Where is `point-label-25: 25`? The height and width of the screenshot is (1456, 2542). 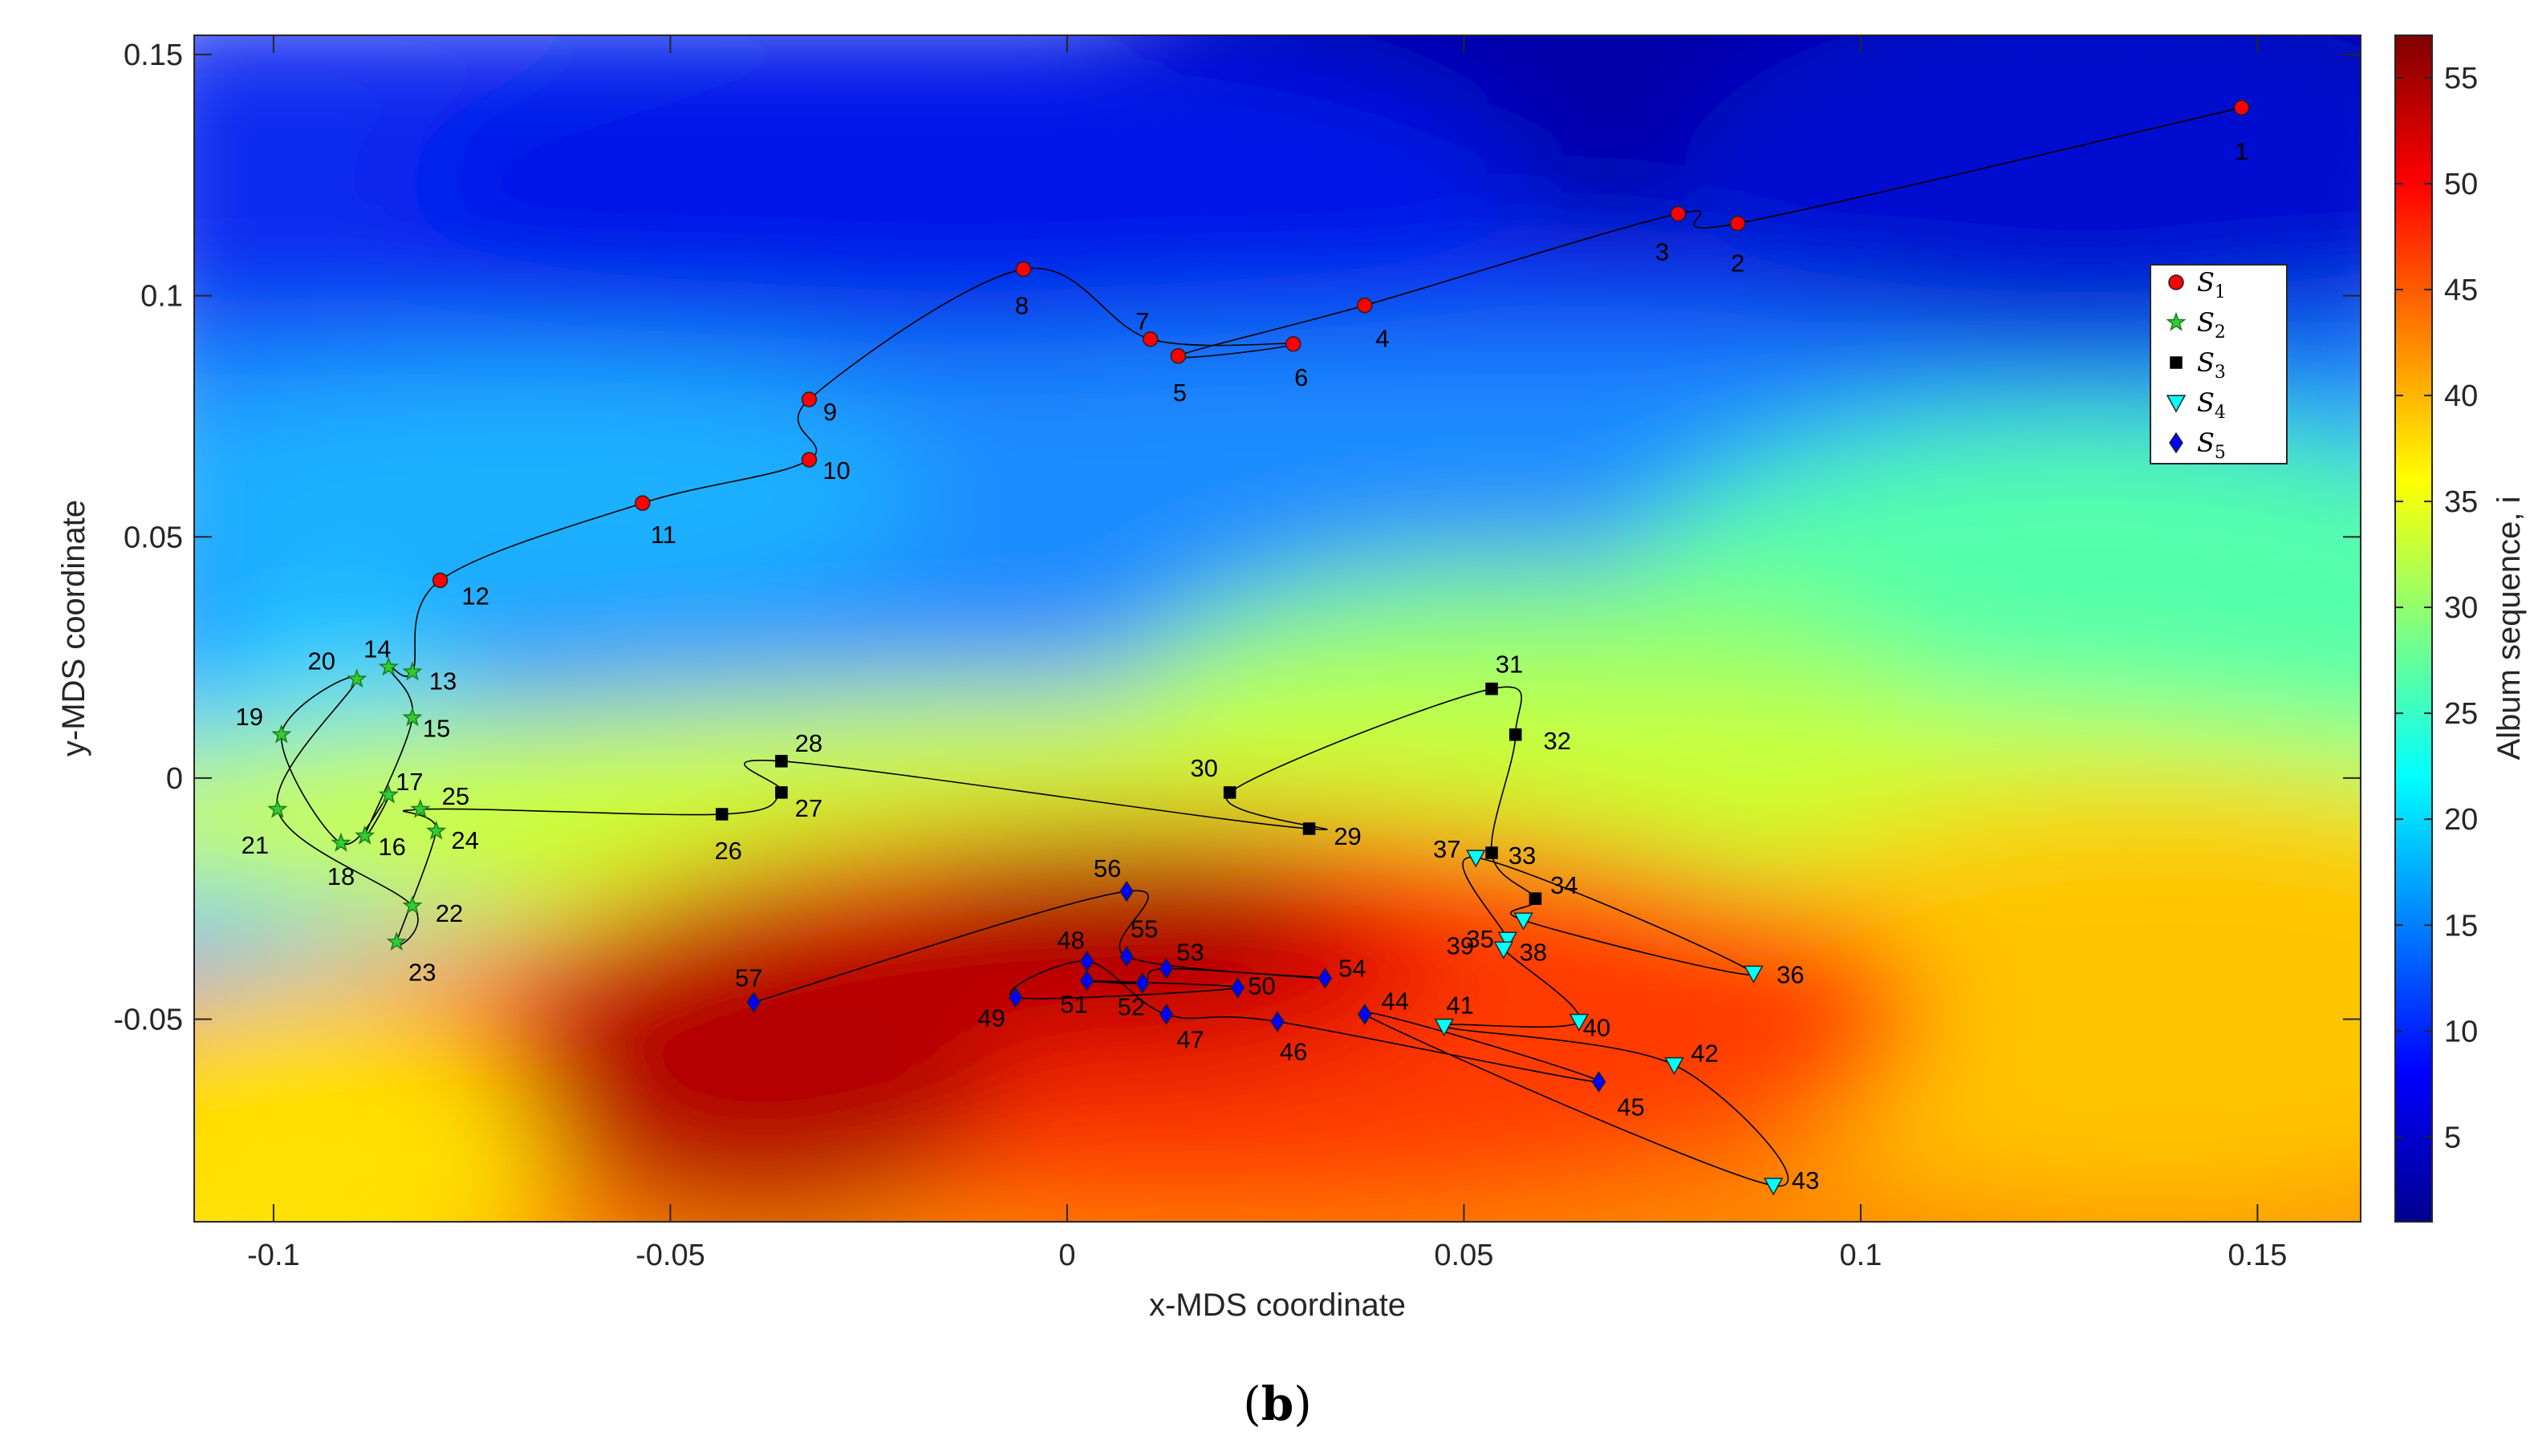
point-label-25: 25 is located at coordinates (456, 796).